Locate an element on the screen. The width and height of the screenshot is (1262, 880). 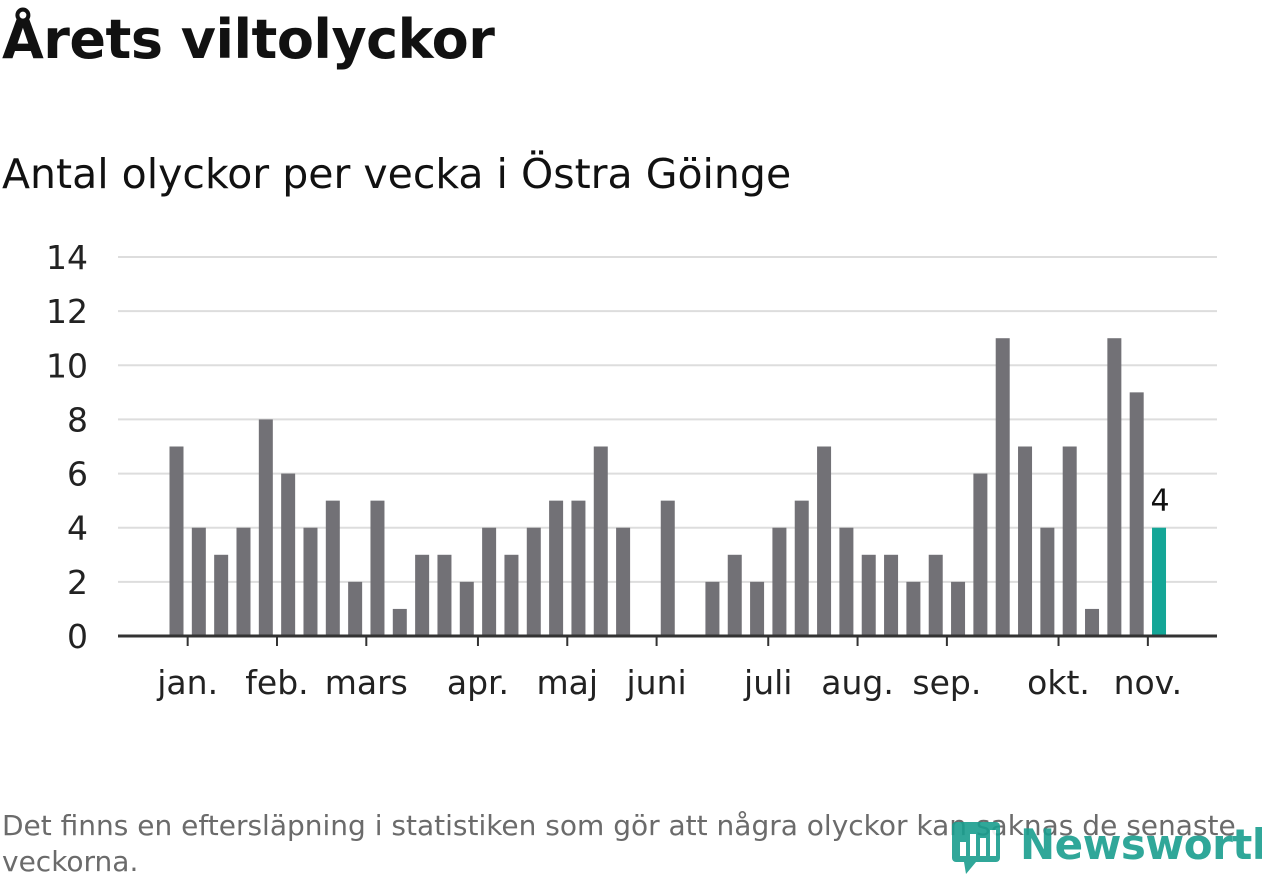
y-tick-label: 4 is located at coordinates (77, 528).